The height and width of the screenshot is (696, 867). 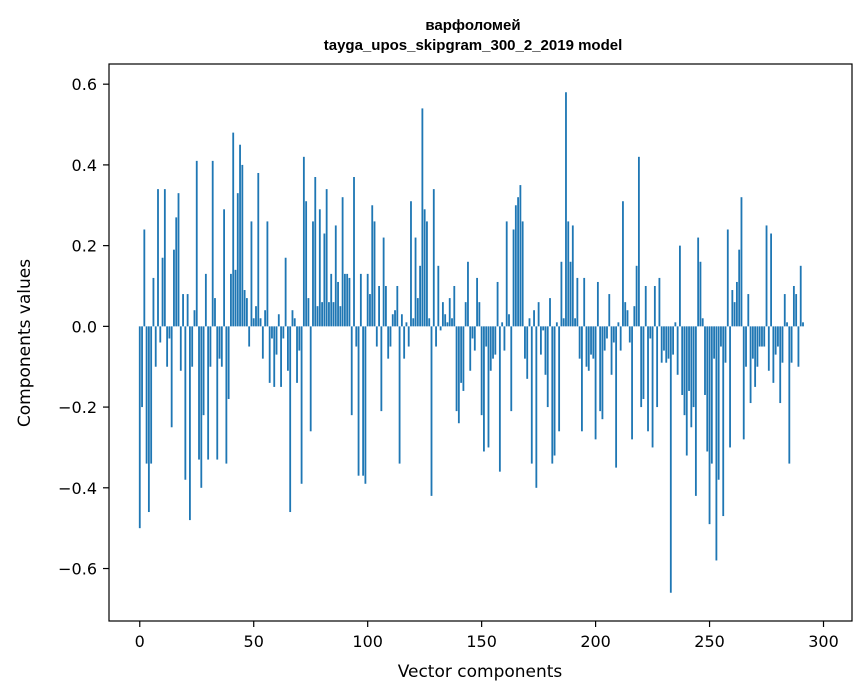 I want to click on y-tick-label: 0.6, so click(x=84, y=84).